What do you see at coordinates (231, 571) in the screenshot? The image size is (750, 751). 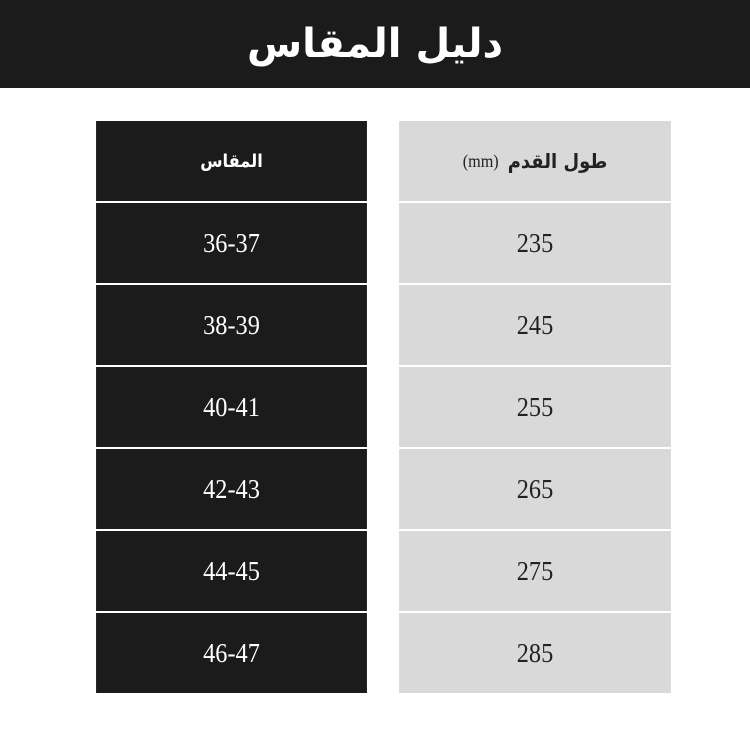 I see `size-cell: 44-45` at bounding box center [231, 571].